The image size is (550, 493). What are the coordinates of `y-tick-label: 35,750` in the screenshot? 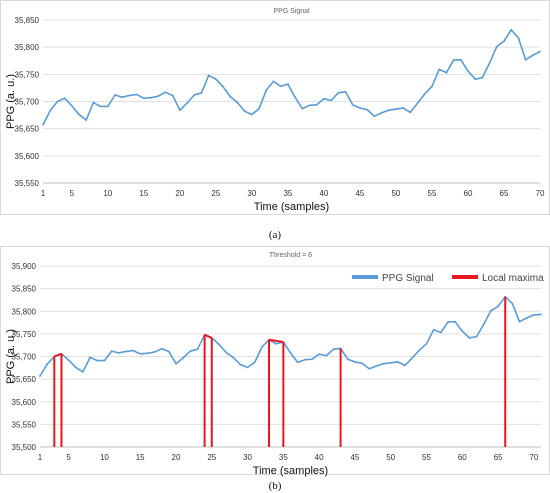 It's located at (27, 74).